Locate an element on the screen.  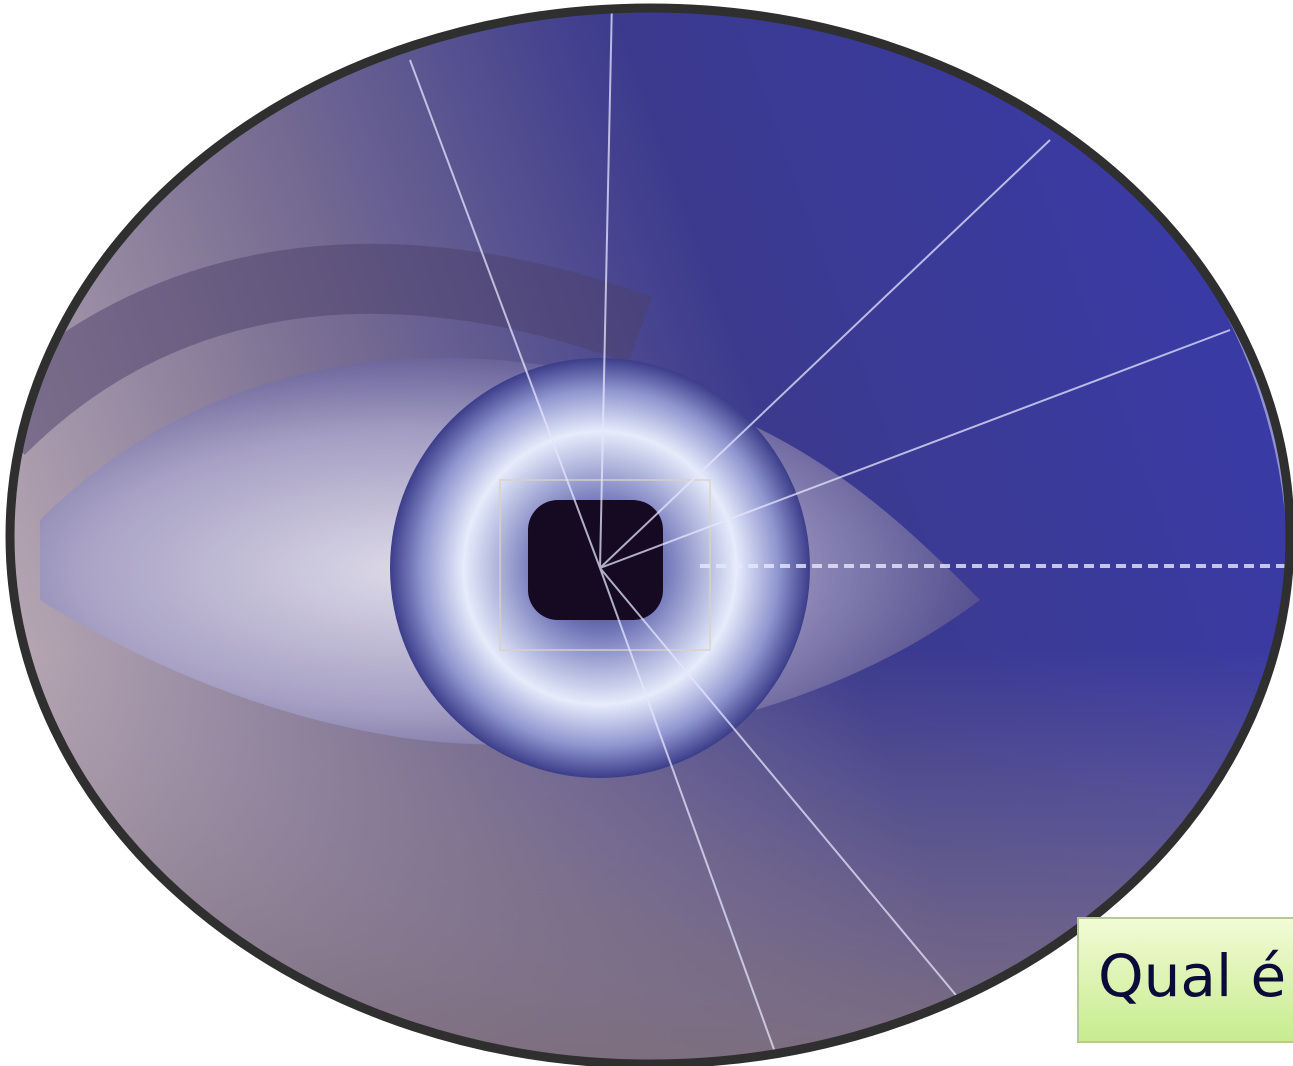
caption-box is located at coordinates (1185, 980).